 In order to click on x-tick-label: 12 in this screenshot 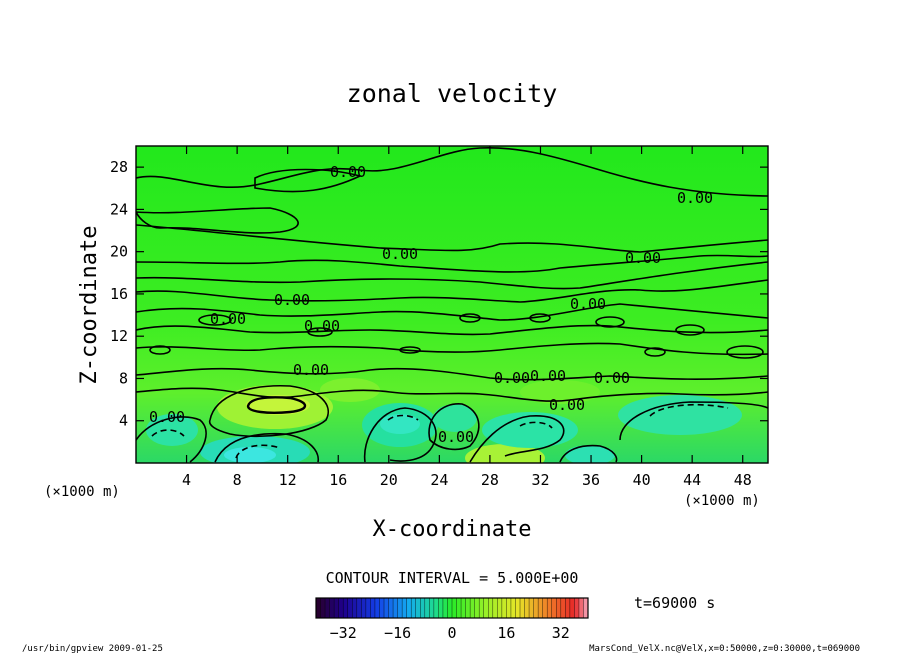, I will do `click(288, 480)`.